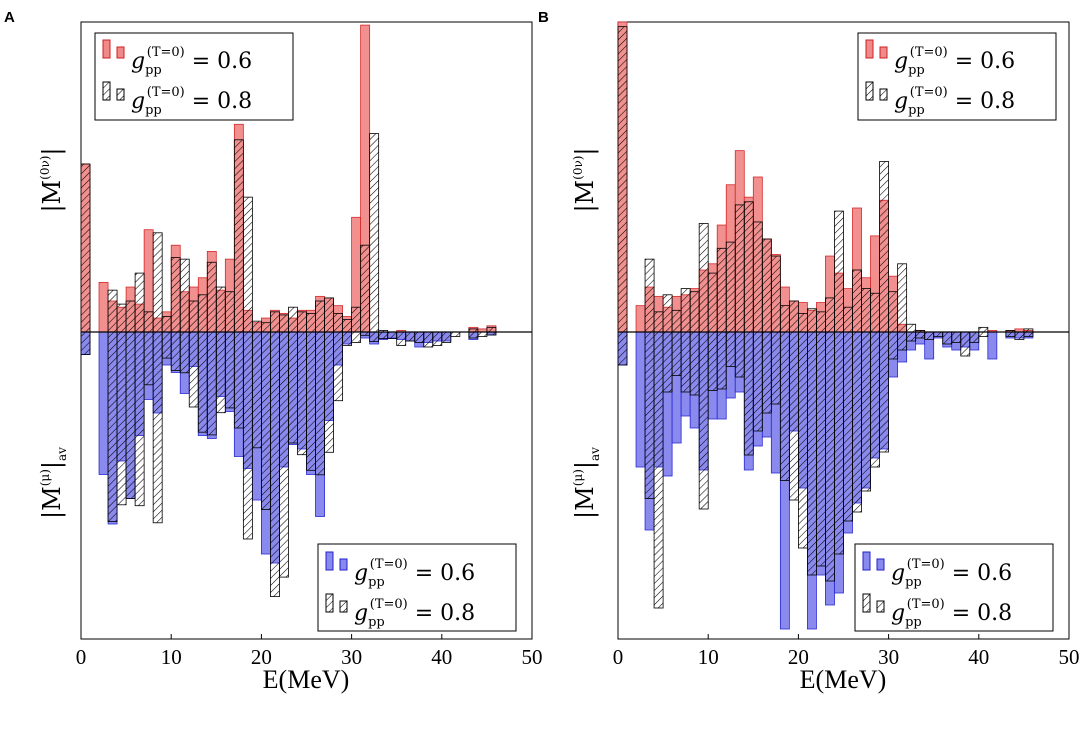 The width and height of the screenshot is (1084, 729). Describe the element at coordinates (585, 465) in the screenshot. I see `y-label-bottom-end: |` at that location.